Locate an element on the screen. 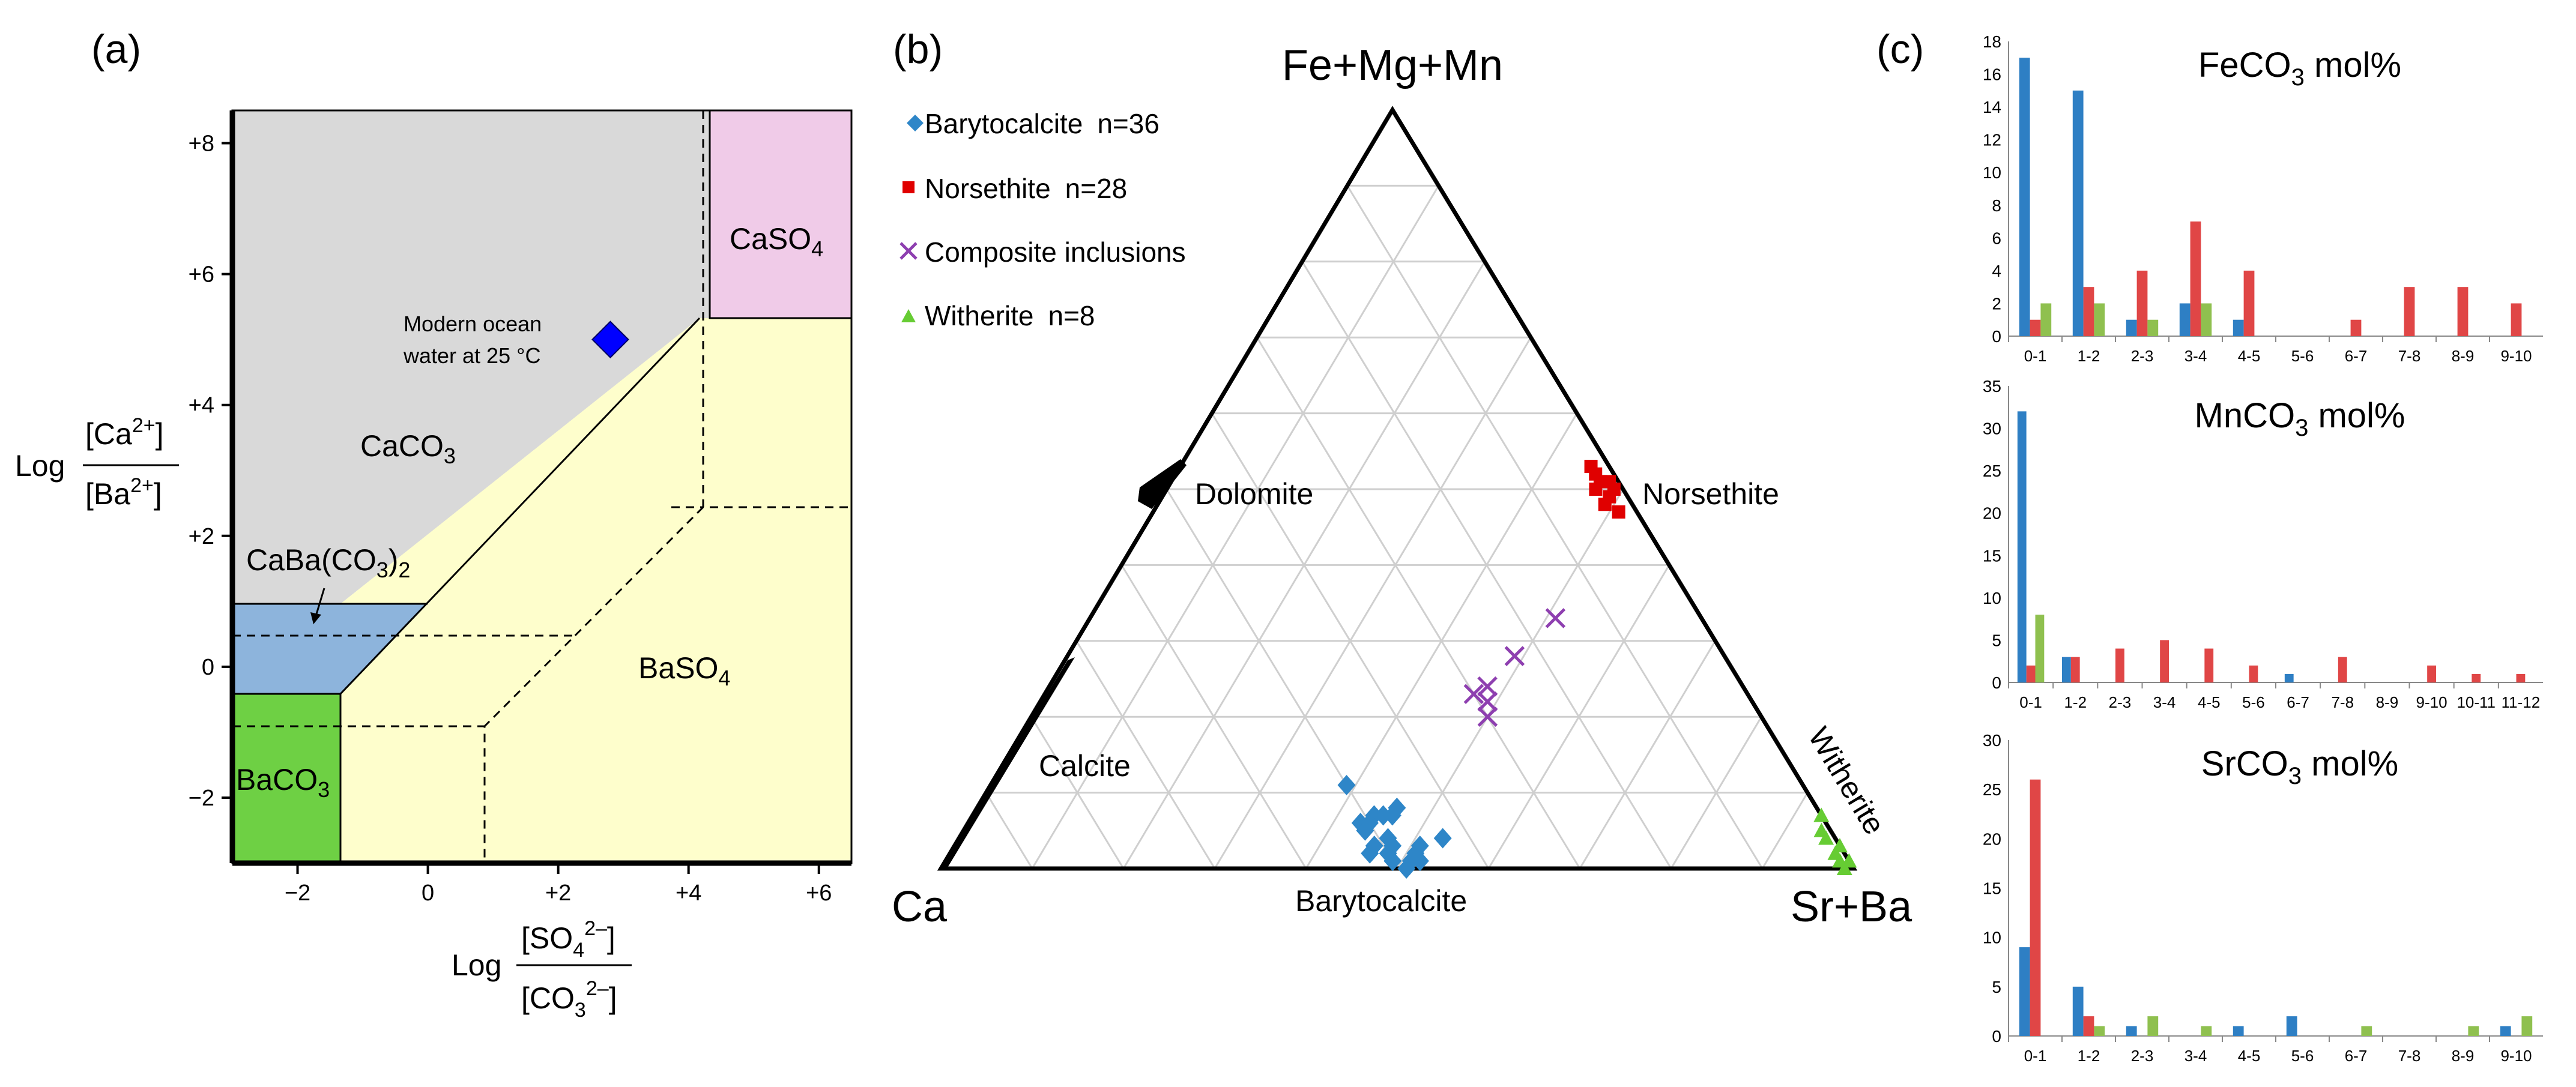 The image size is (2576, 1087). dolomite-field is located at coordinates (1162, 484).